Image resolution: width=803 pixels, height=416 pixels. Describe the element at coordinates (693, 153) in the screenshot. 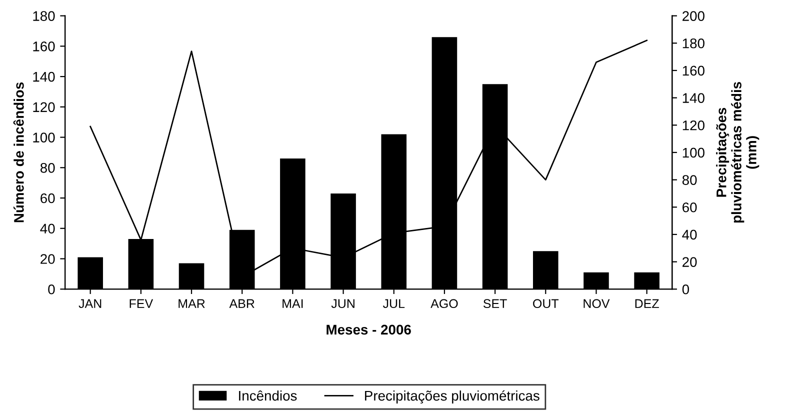

I see `y2-tick-label: 100` at that location.